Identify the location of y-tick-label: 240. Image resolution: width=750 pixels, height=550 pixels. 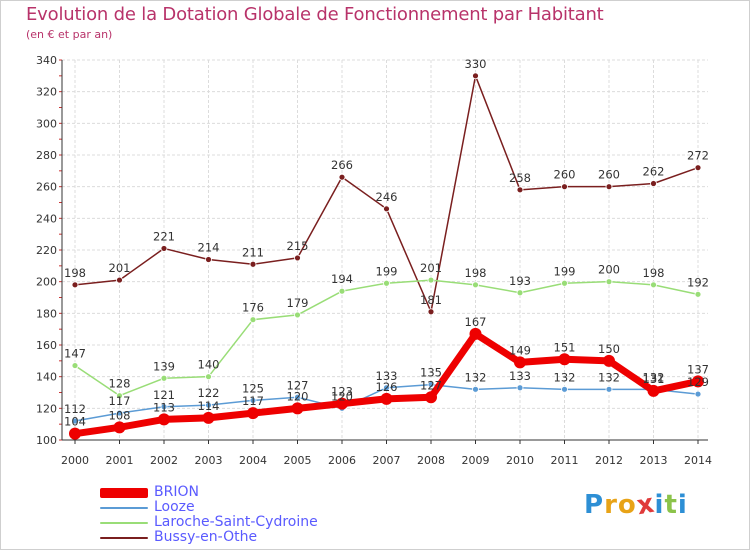
(46, 218).